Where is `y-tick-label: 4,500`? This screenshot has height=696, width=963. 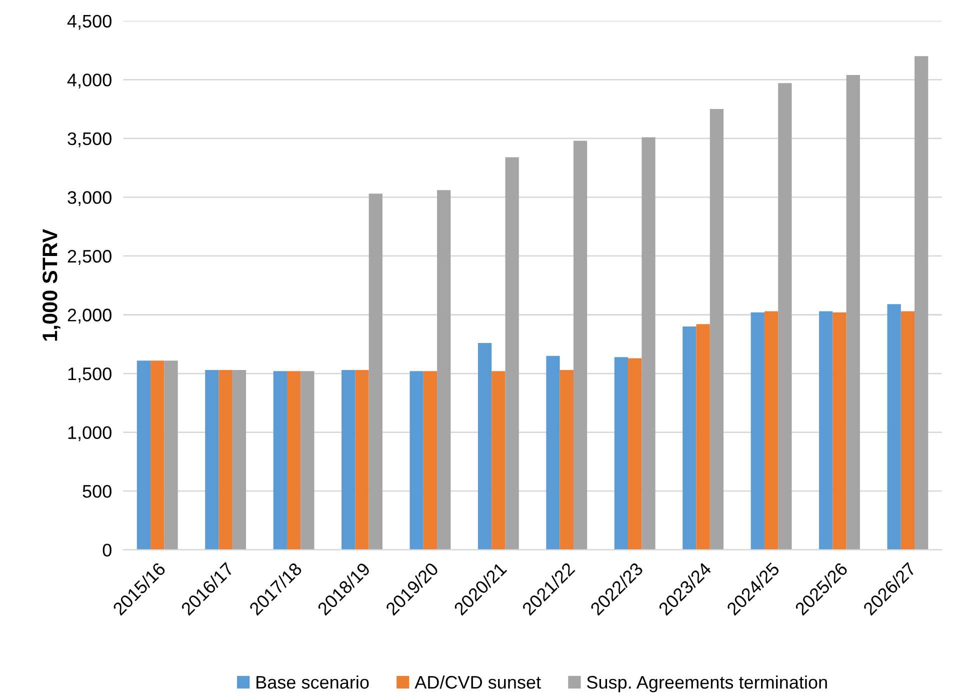
y-tick-label: 4,500 is located at coordinates (89, 22).